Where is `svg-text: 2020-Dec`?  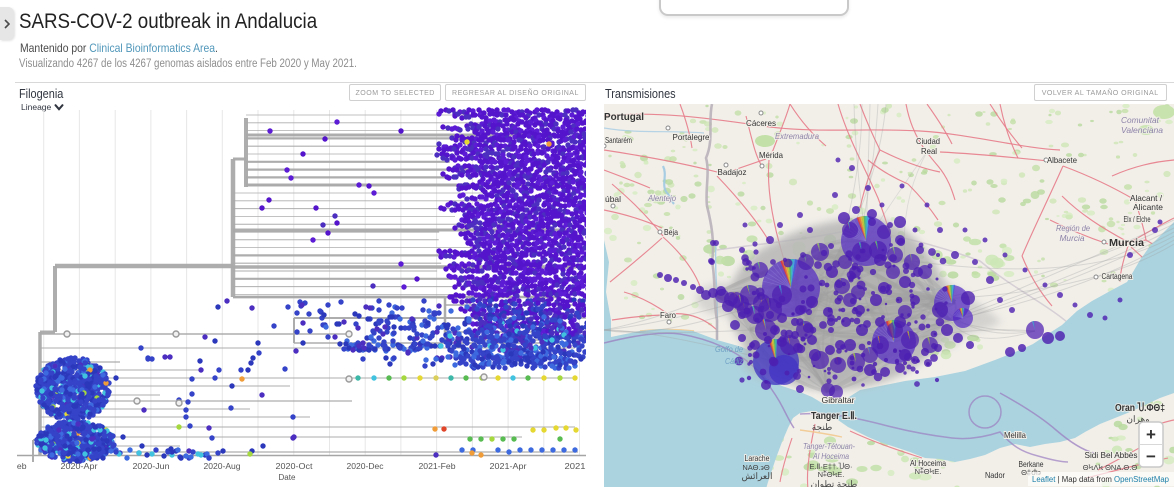
svg-text: 2020-Dec is located at coordinates (365, 466).